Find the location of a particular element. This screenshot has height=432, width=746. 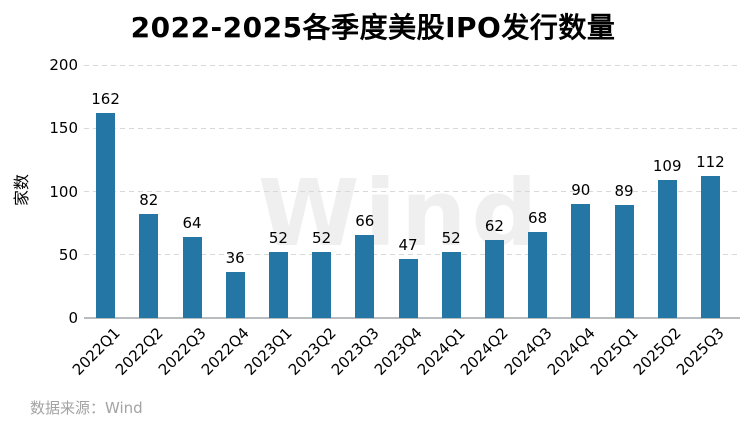

y-axis-tick-label: 150 is located at coordinates (63, 128).